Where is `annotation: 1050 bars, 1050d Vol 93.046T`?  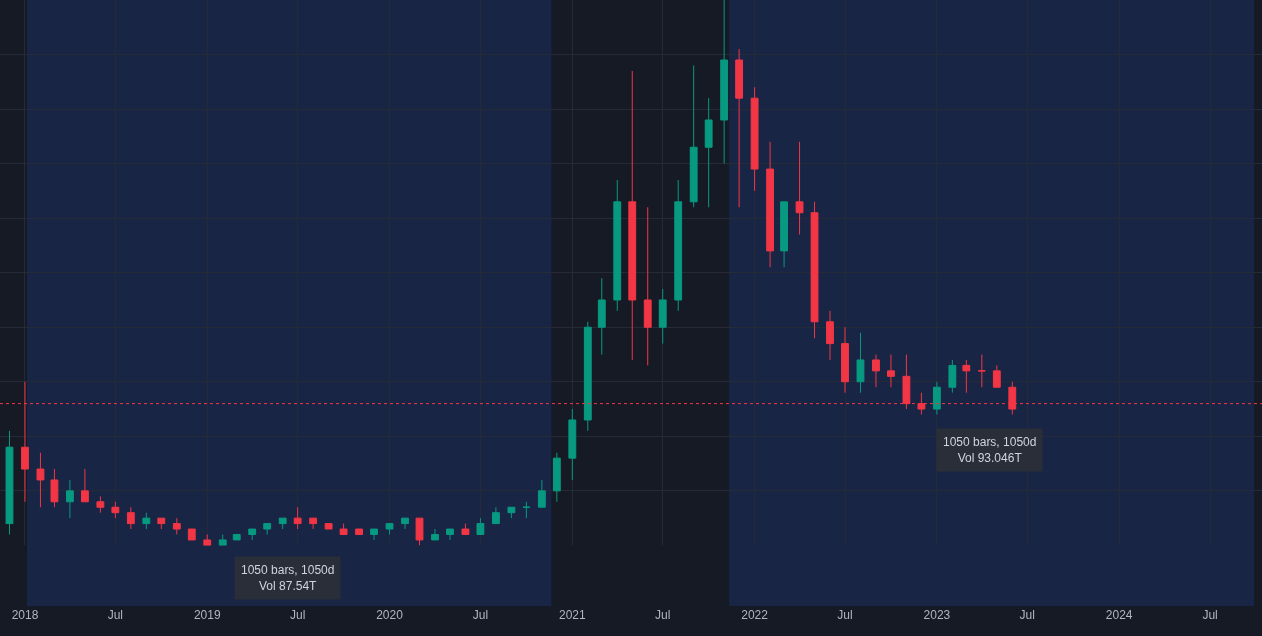
annotation: 1050 bars, 1050d Vol 93.046T is located at coordinates (990, 450).